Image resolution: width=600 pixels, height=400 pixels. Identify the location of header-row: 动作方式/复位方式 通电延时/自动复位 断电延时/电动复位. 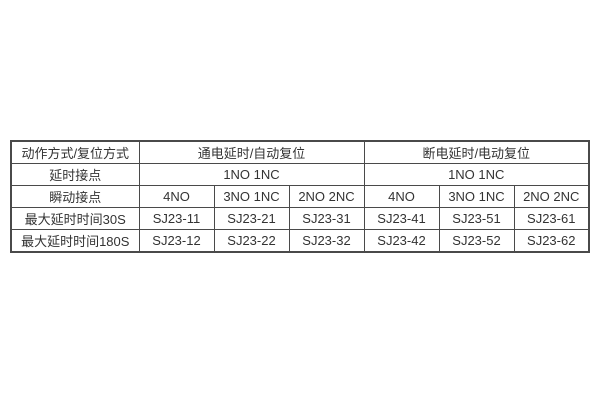
(300, 152).